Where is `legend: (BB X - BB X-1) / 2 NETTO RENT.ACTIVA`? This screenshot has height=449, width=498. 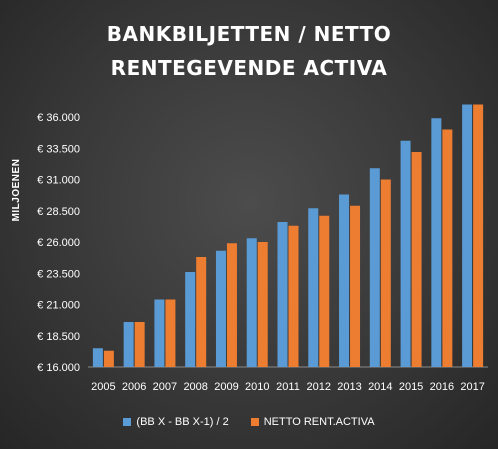
legend: (BB X - BB X-1) / 2 NETTO RENT.ACTIVA is located at coordinates (249, 422).